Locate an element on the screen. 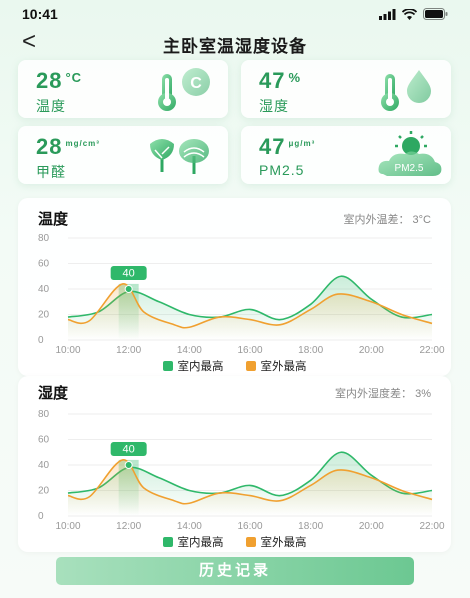 Image resolution: width=470 pixels, height=598 pixels. status-bar: 10:41 is located at coordinates (235, 14).